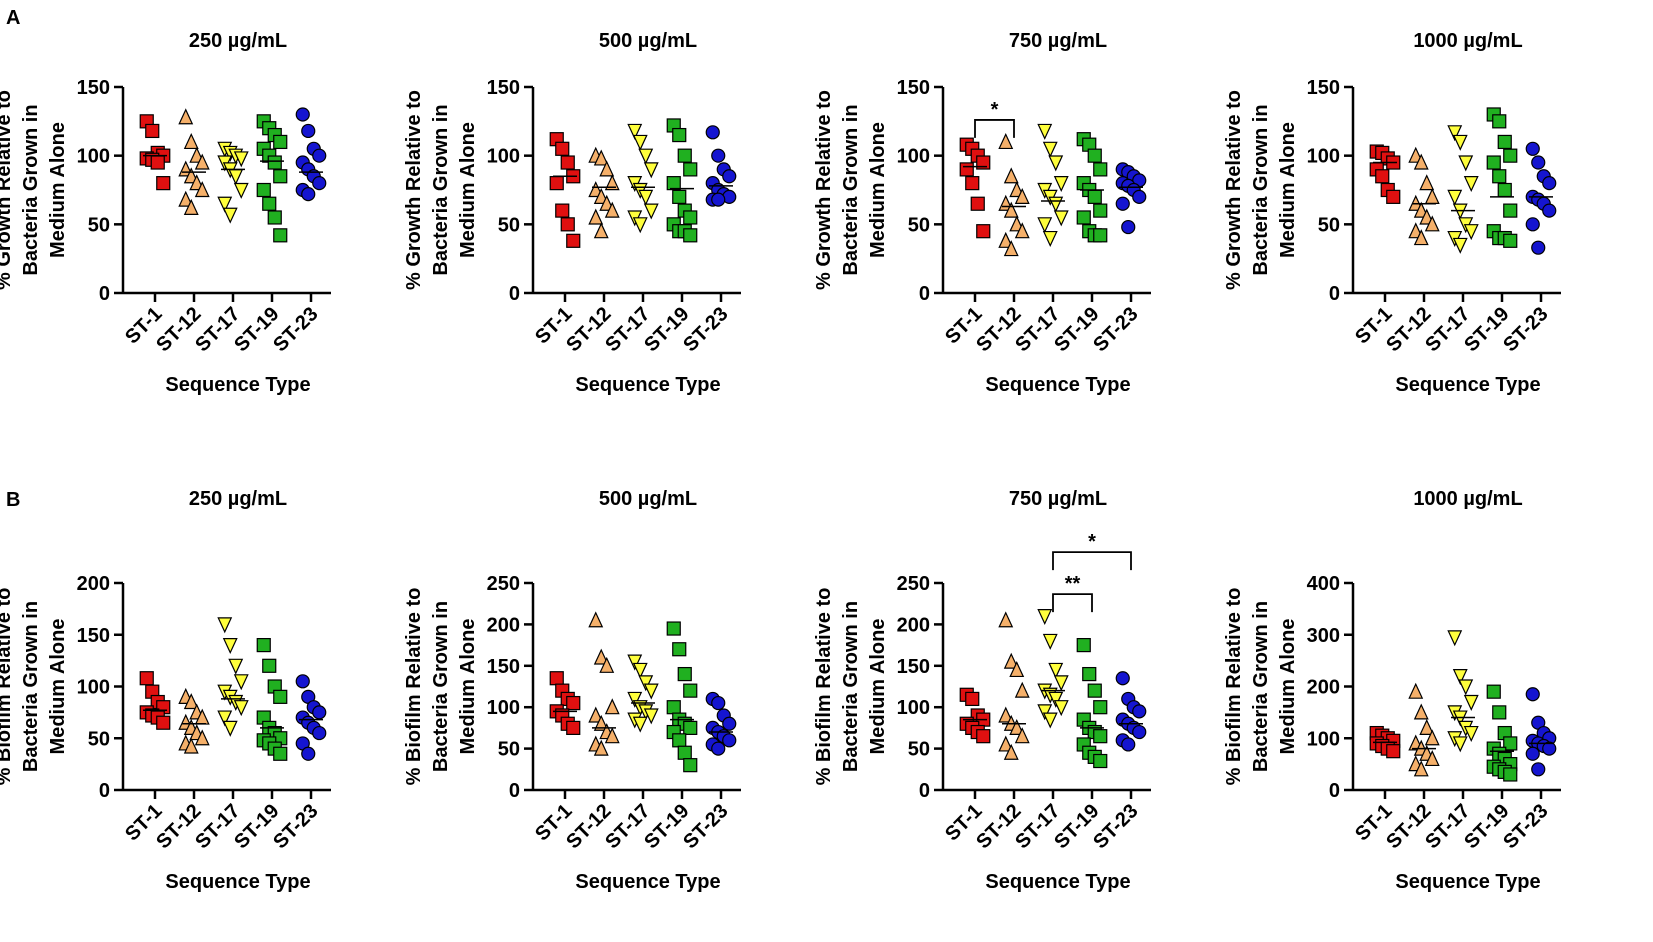 The image size is (1653, 942). What do you see at coordinates (995, 110) in the screenshot?
I see `significance-label: *` at bounding box center [995, 110].